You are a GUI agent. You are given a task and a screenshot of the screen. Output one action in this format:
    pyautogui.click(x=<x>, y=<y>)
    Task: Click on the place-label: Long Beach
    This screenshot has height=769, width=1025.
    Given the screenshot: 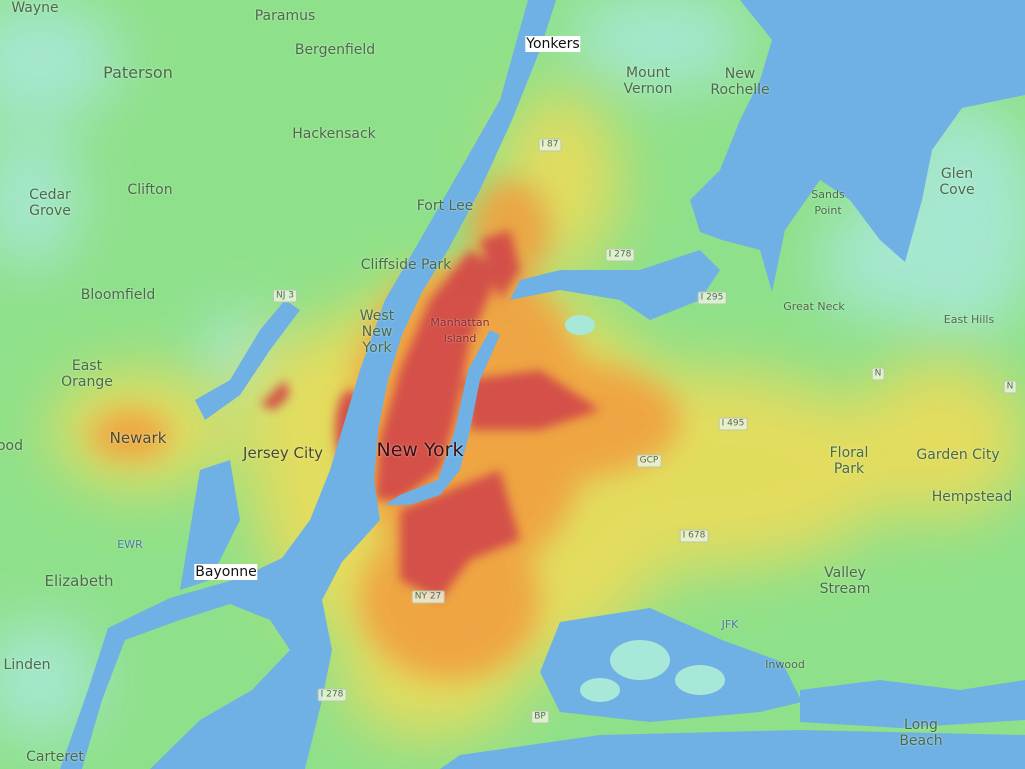 What is the action you would take?
    pyautogui.click(x=921, y=733)
    